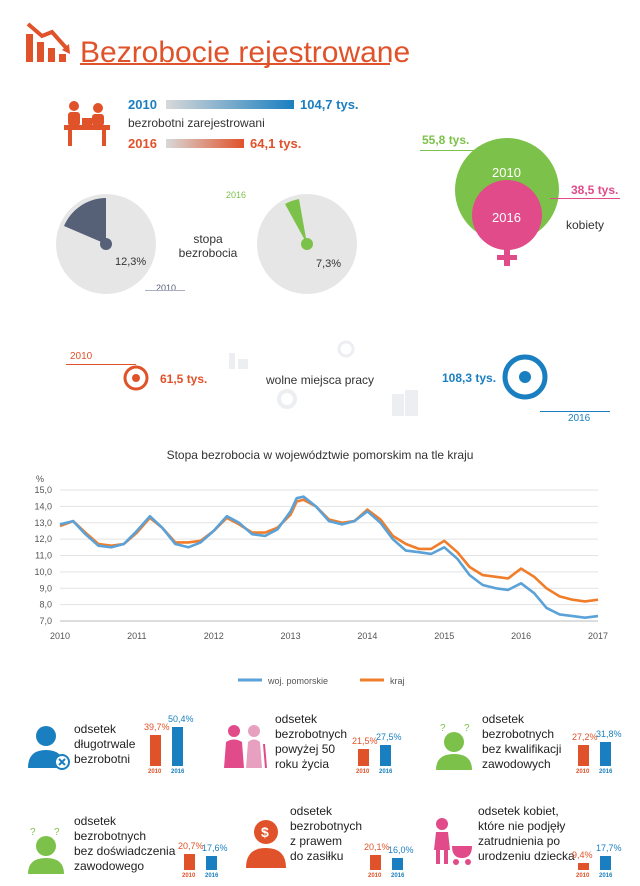  I want to click on y-tick-label: 8,0, so click(45, 605).